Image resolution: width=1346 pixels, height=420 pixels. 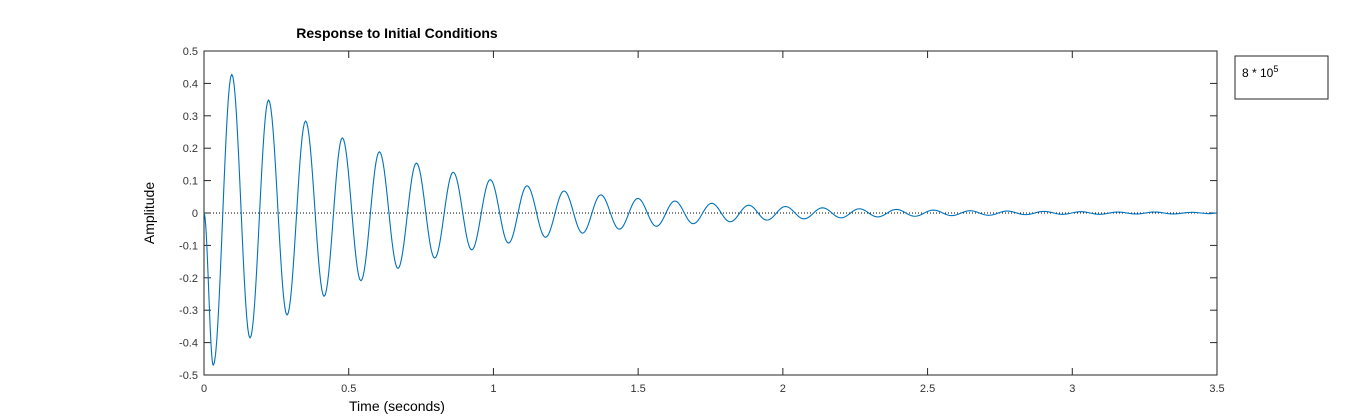 I want to click on y-tick-label: 0, so click(x=195, y=214).